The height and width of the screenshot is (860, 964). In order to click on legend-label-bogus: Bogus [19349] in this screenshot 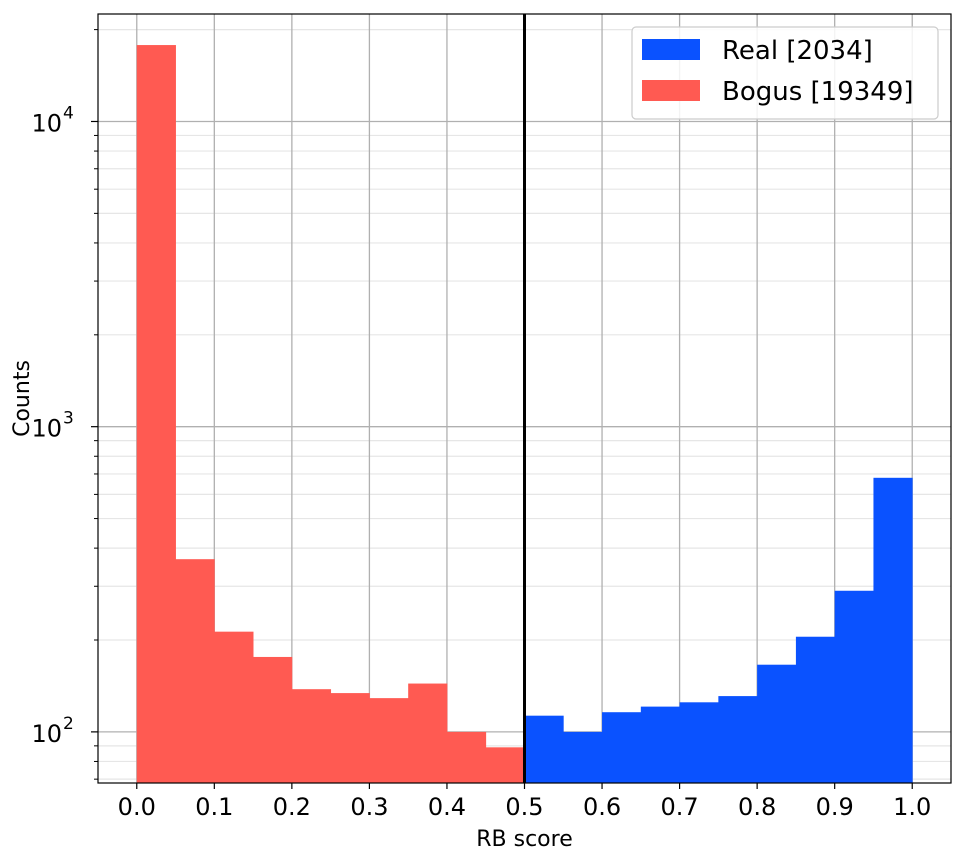, I will do `click(818, 92)`.